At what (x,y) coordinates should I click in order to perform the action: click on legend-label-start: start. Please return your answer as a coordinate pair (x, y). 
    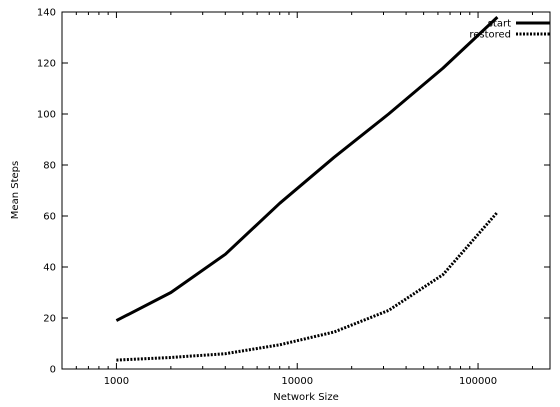
    Looking at the image, I should click on (499, 24).